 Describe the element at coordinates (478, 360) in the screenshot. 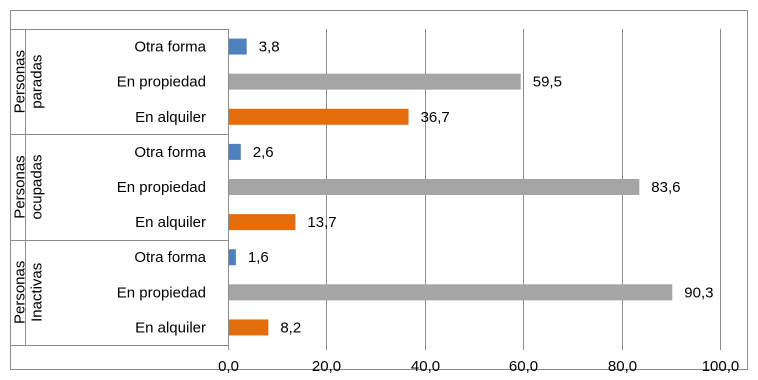

I see `value-axis: 0,0 20,0 40,0 60,0 80,0 100,0` at that location.